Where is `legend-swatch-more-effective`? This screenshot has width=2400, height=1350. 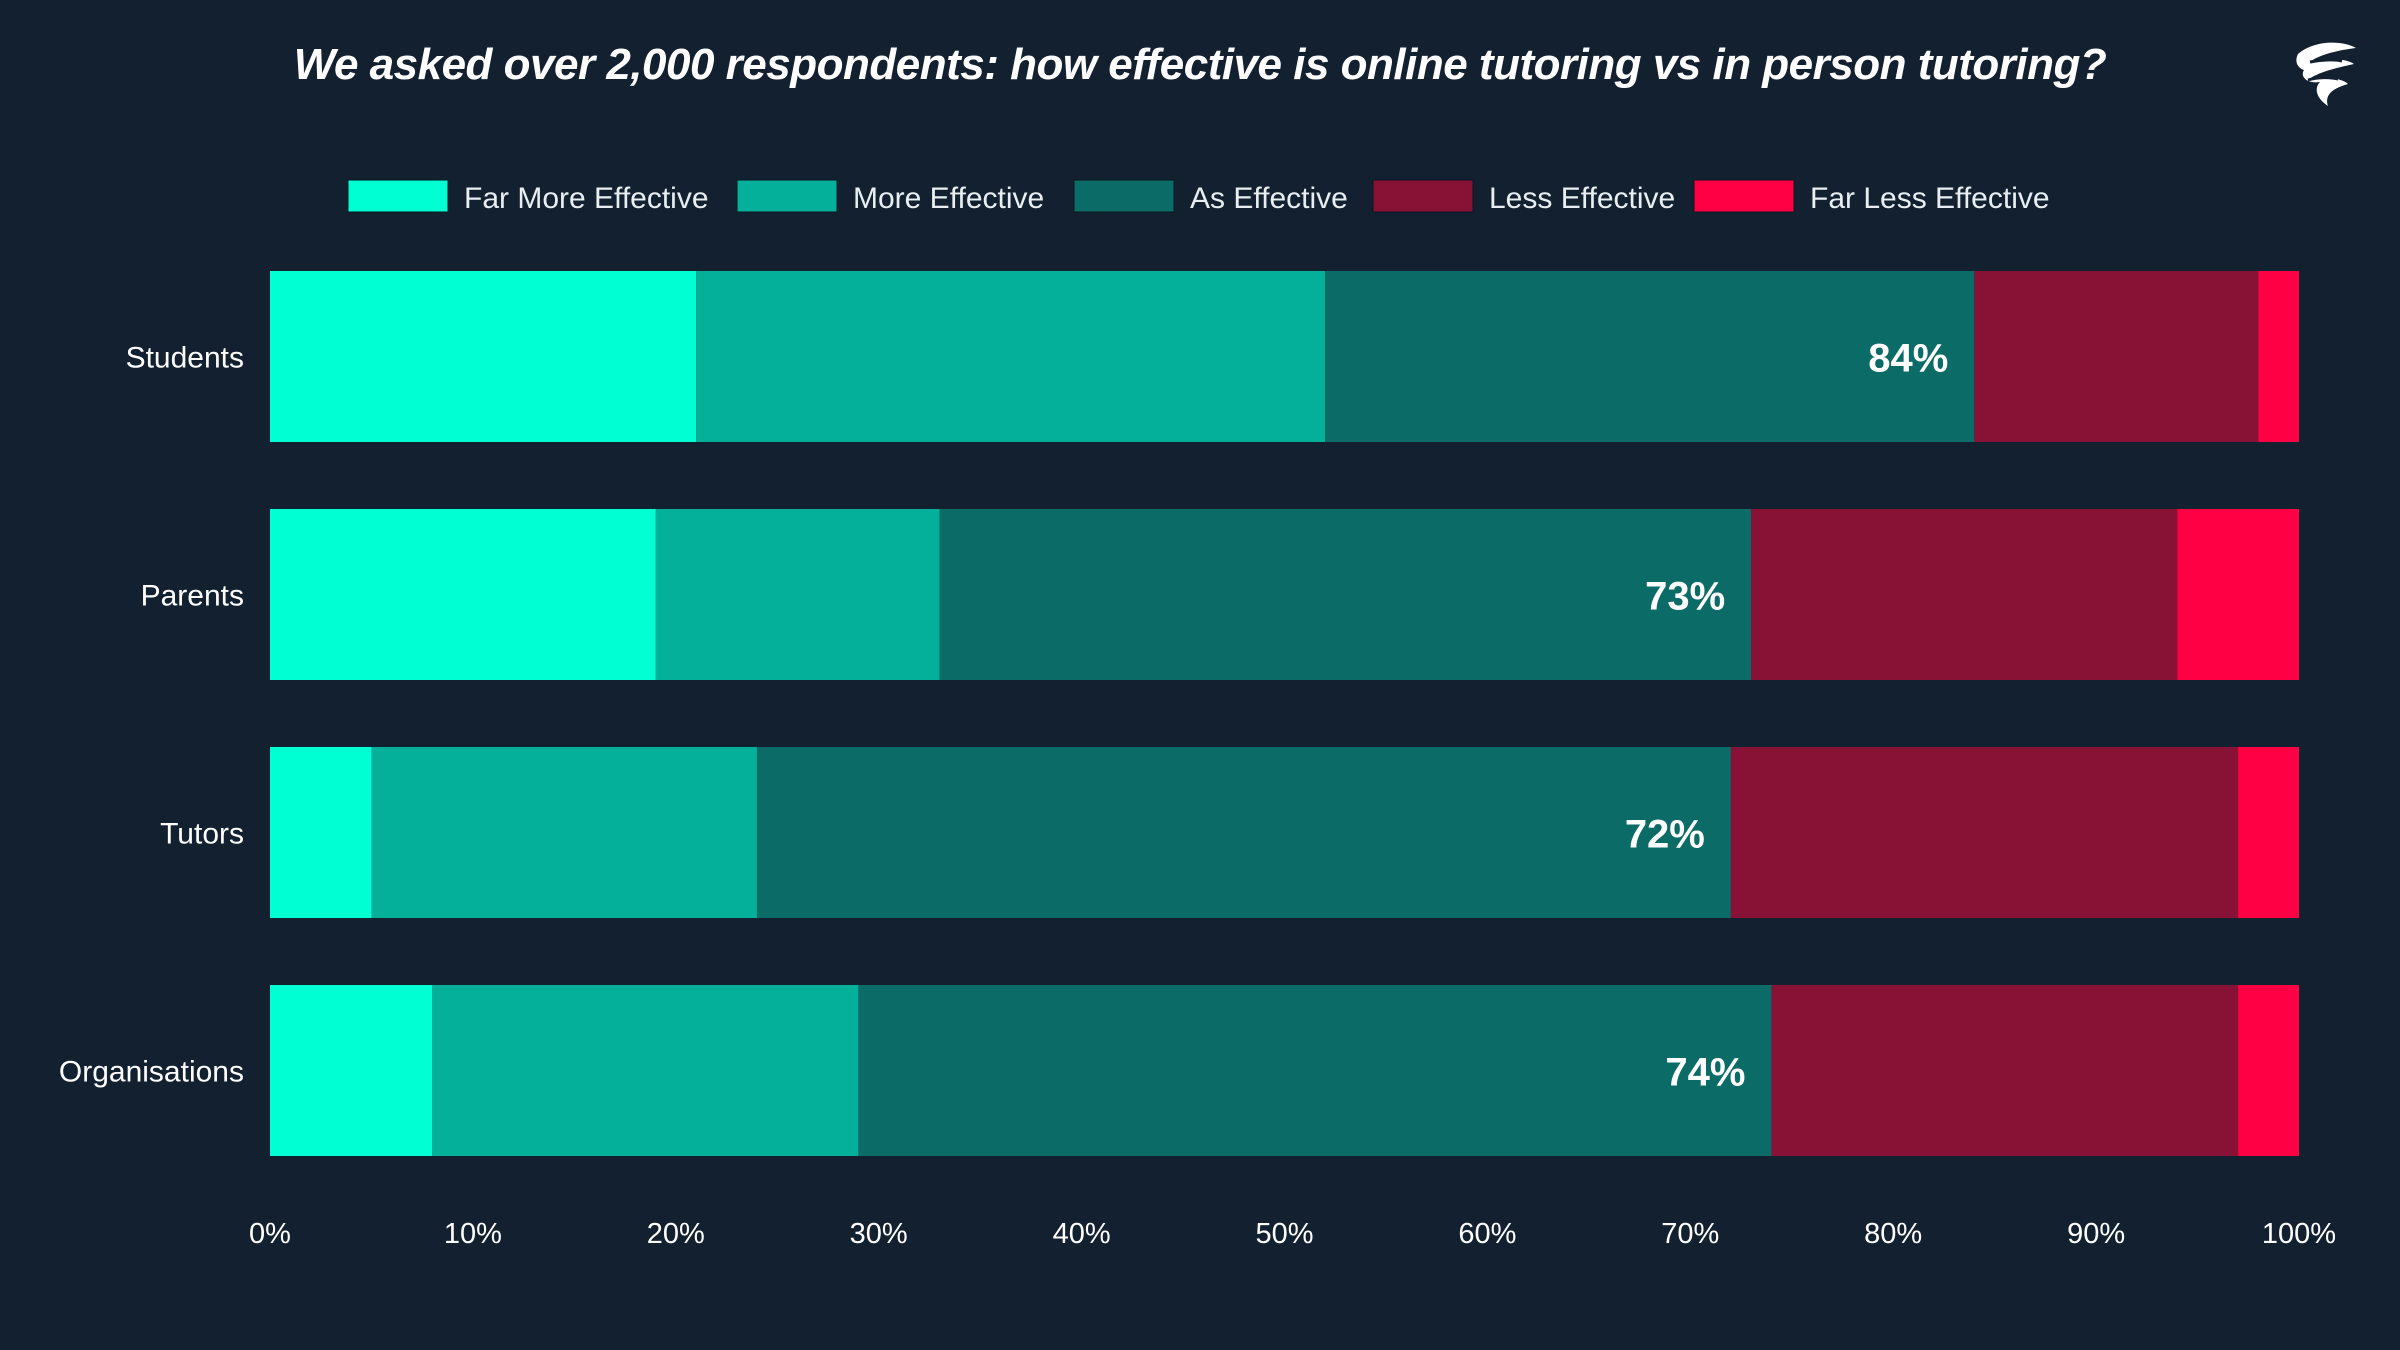 legend-swatch-more-effective is located at coordinates (787, 196).